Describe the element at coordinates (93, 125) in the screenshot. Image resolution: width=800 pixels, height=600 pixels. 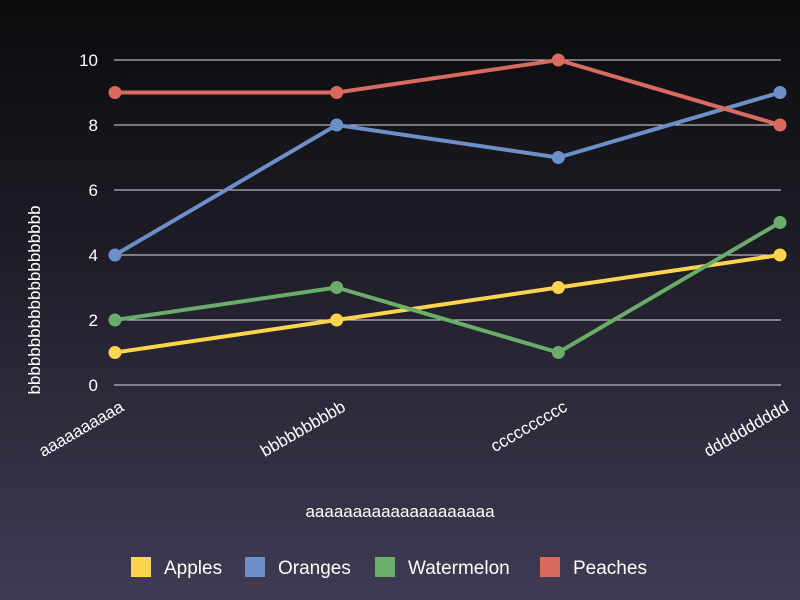
I see `y-tick-label: 8` at that location.